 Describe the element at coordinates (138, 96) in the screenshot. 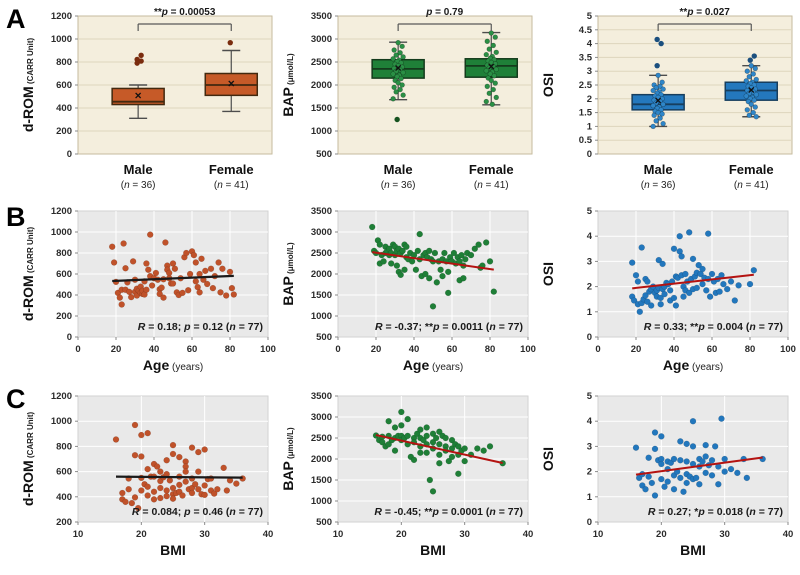

I see `box-male` at that location.